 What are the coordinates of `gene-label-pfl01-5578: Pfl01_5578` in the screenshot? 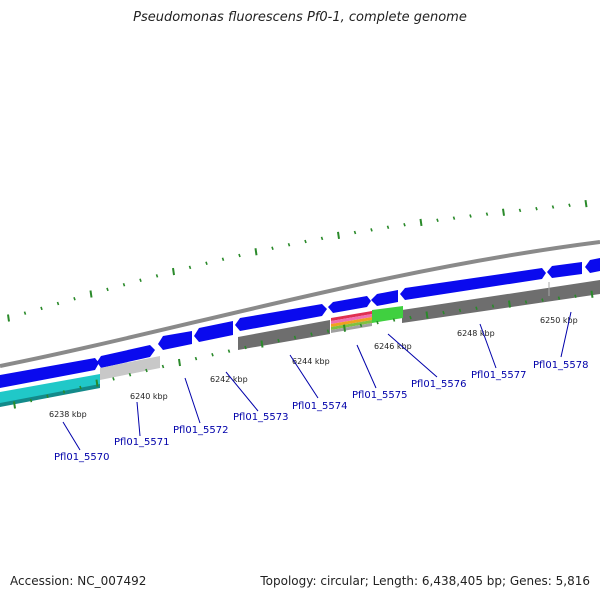 It's located at (561, 365).